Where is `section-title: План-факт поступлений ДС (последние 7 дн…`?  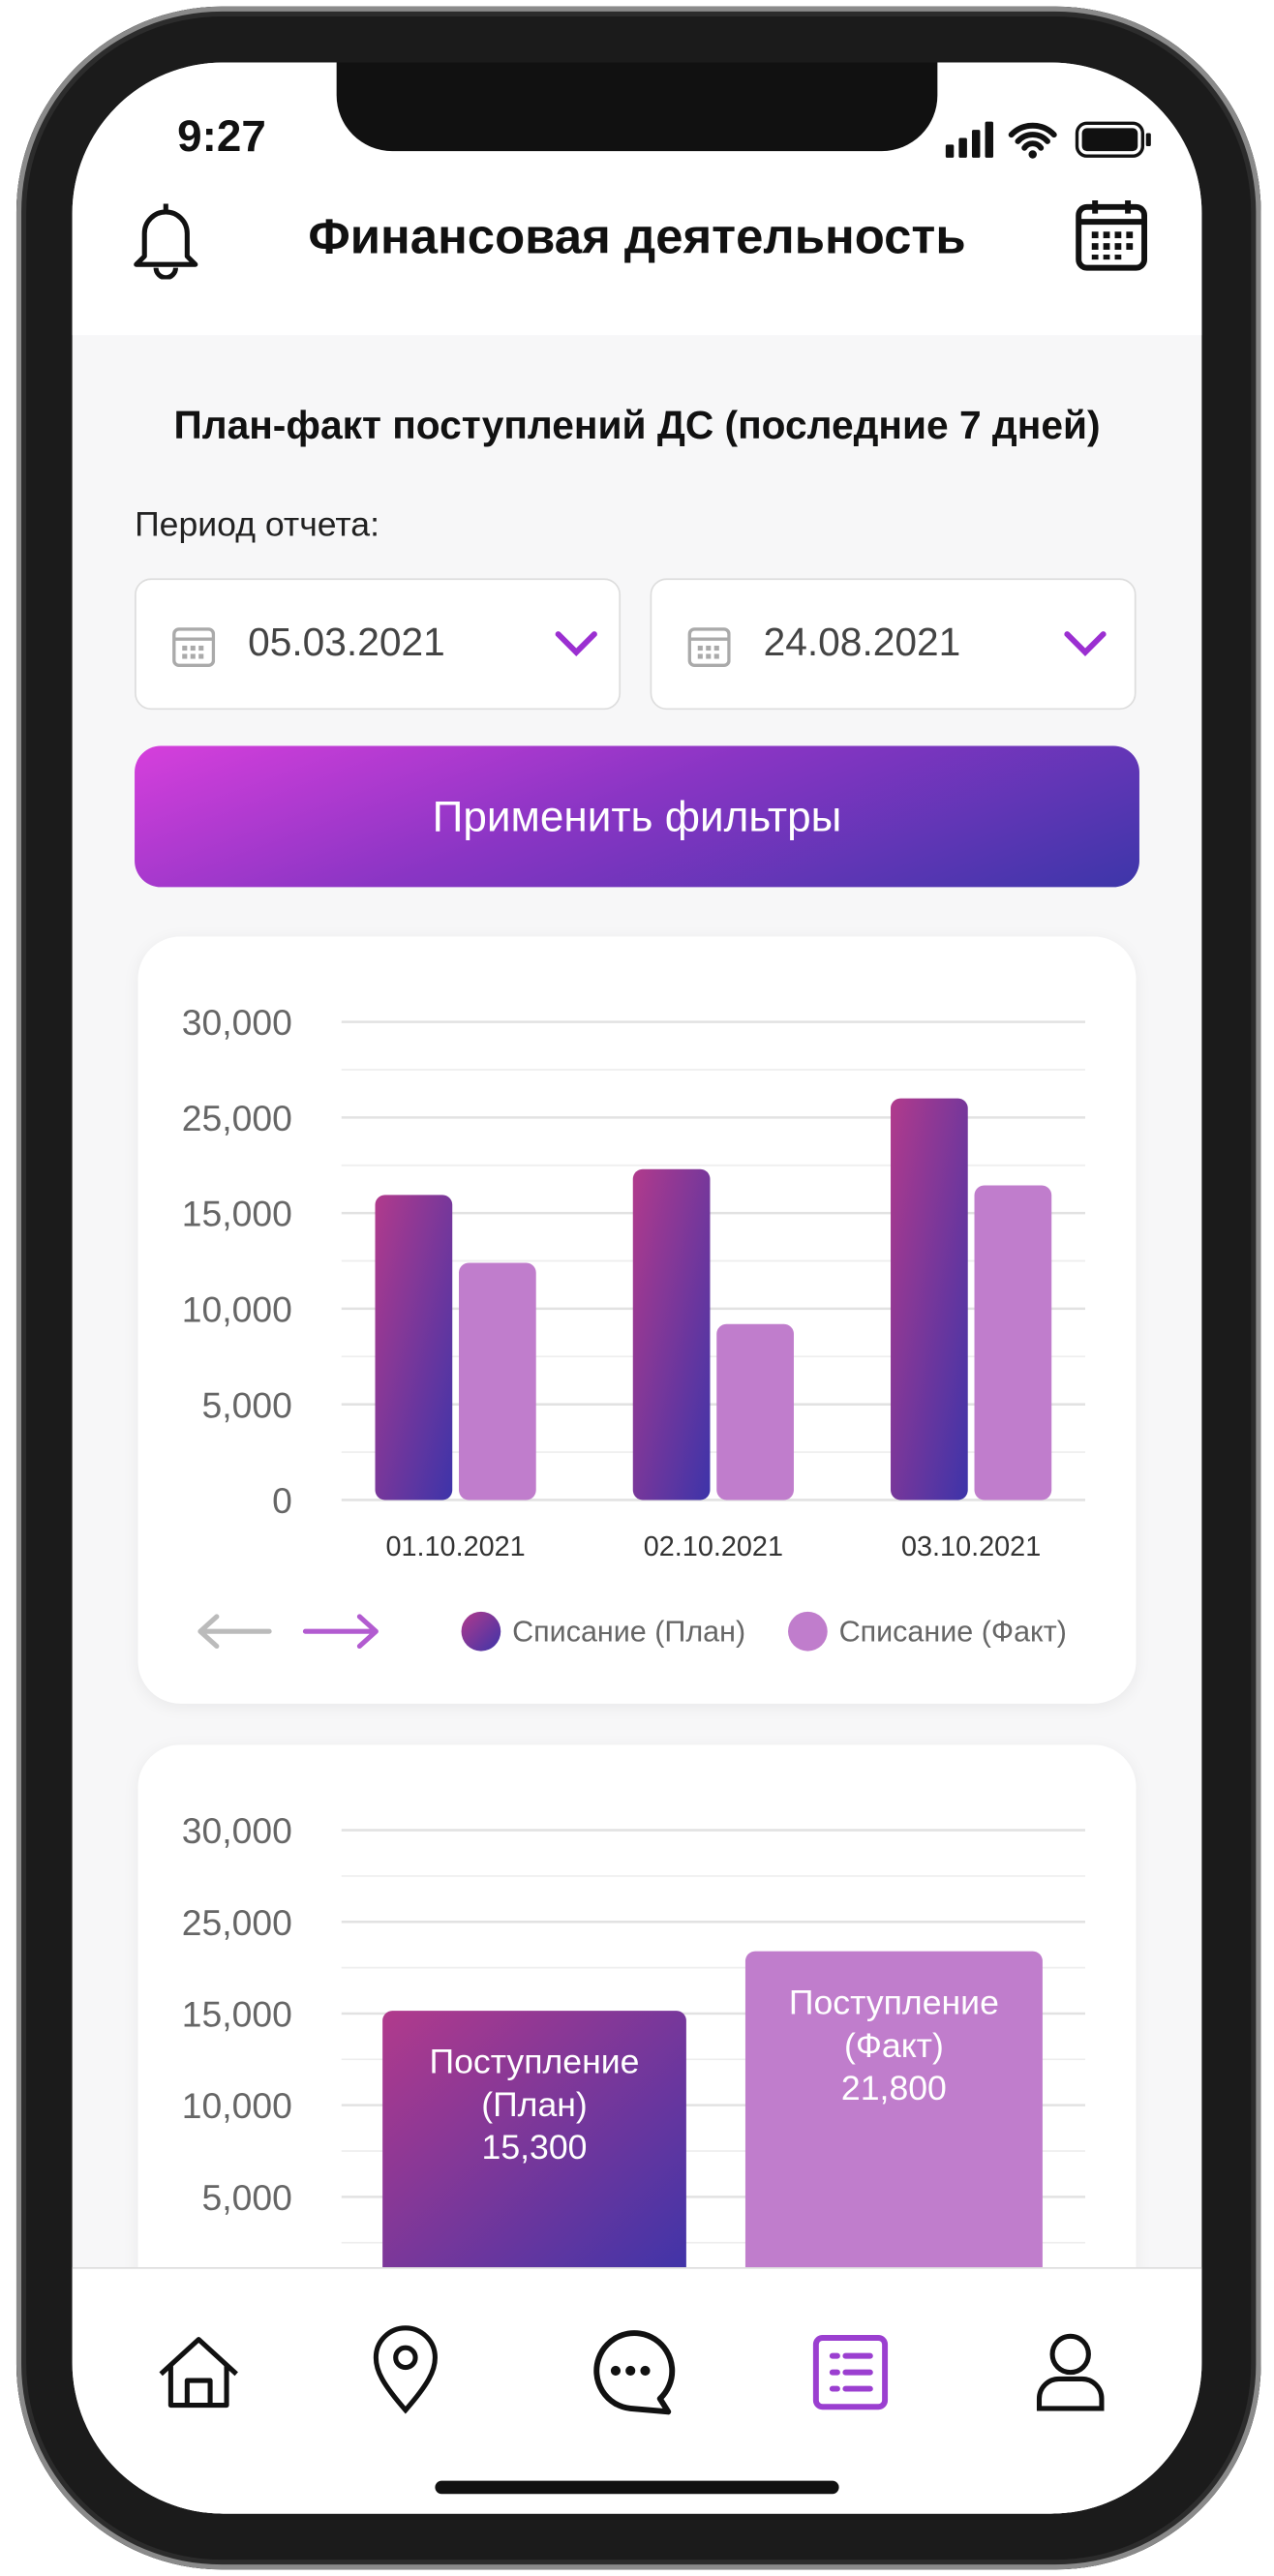 section-title: План-факт поступлений ДС (последние 7 дн… is located at coordinates (637, 426).